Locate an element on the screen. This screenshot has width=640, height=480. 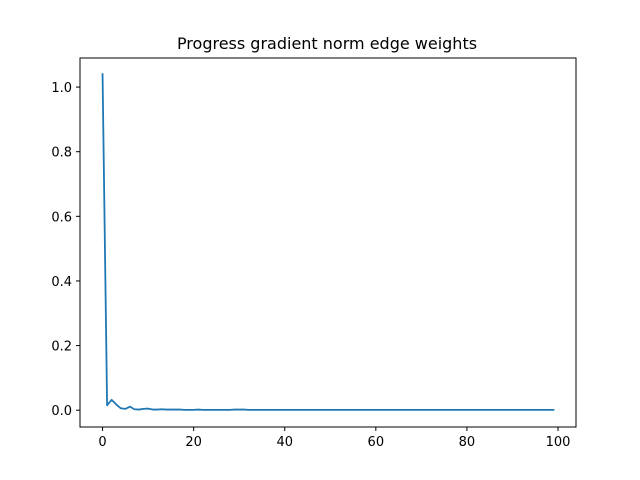
x-tick-label: 60 is located at coordinates (376, 442).